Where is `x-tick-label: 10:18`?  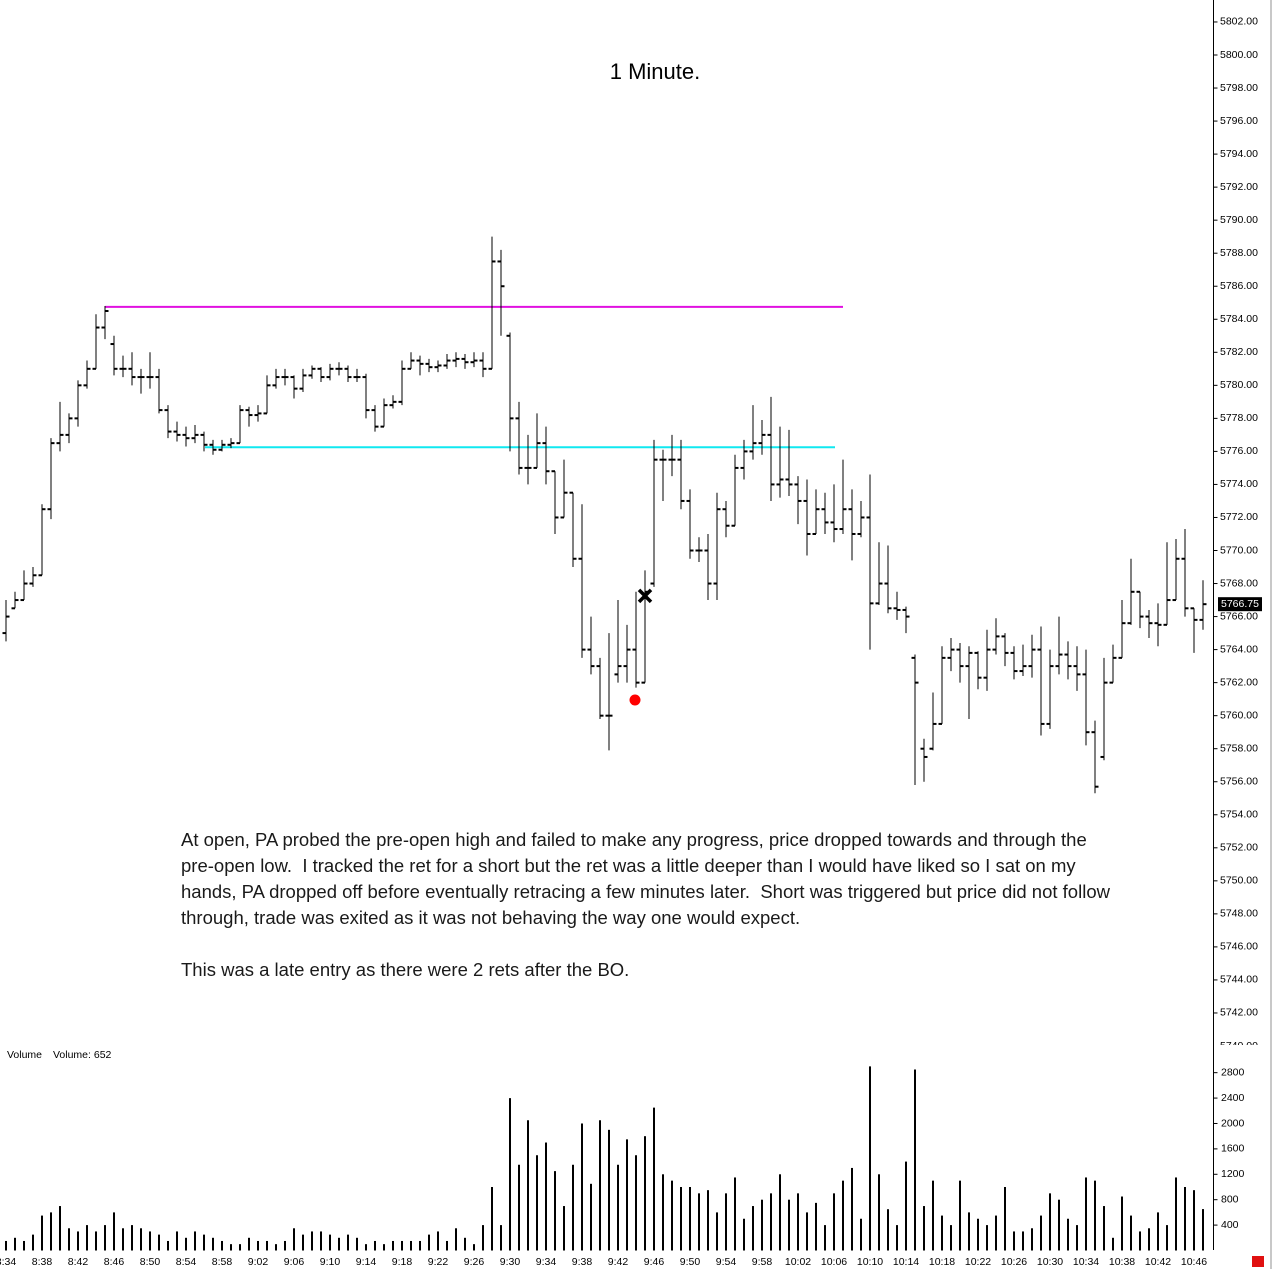
x-tick-label: 10:18 is located at coordinates (942, 1262).